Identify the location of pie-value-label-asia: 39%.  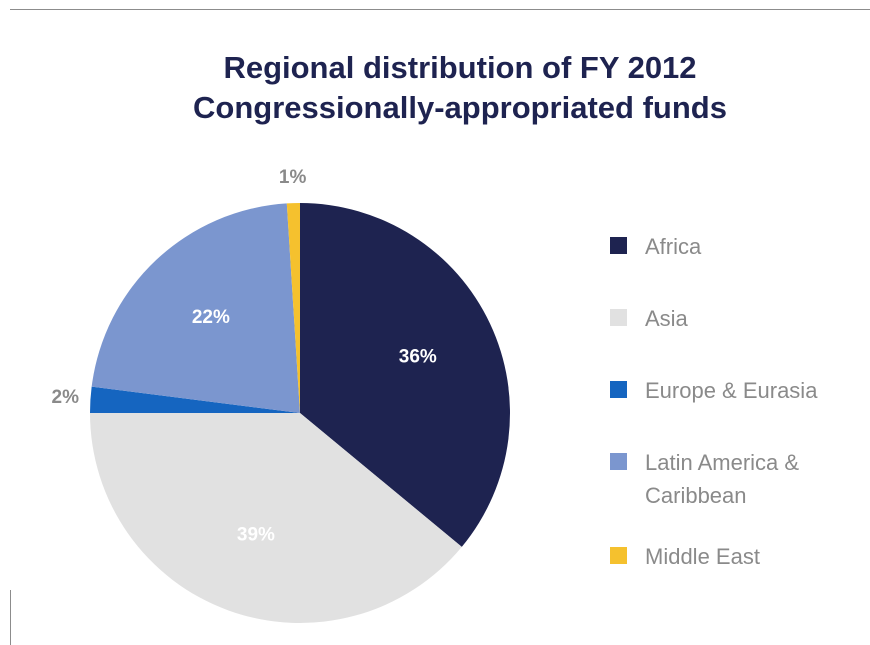
(256, 535).